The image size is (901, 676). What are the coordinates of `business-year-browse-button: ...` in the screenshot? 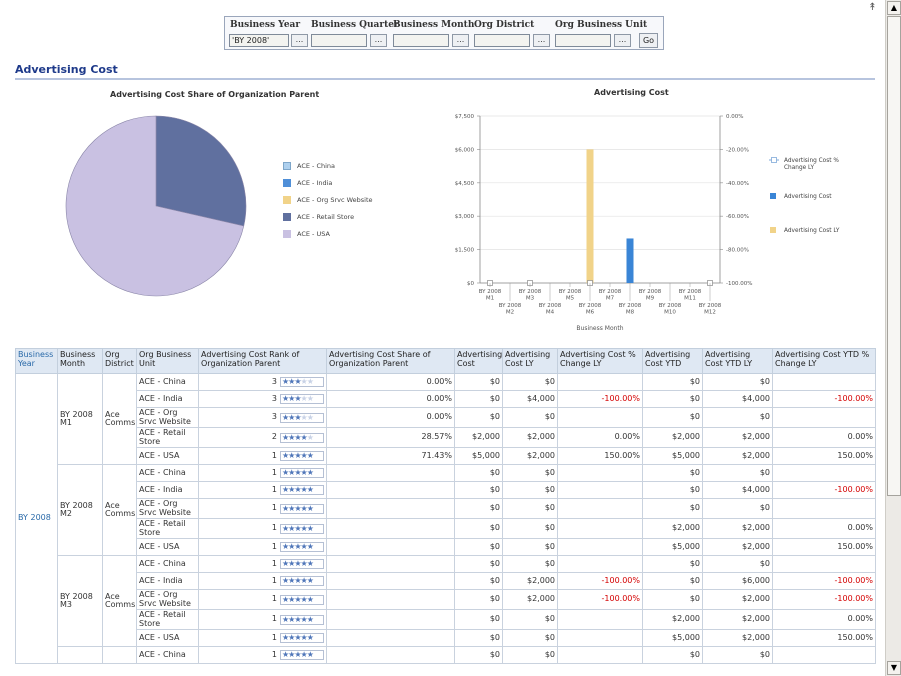 It's located at (299, 40).